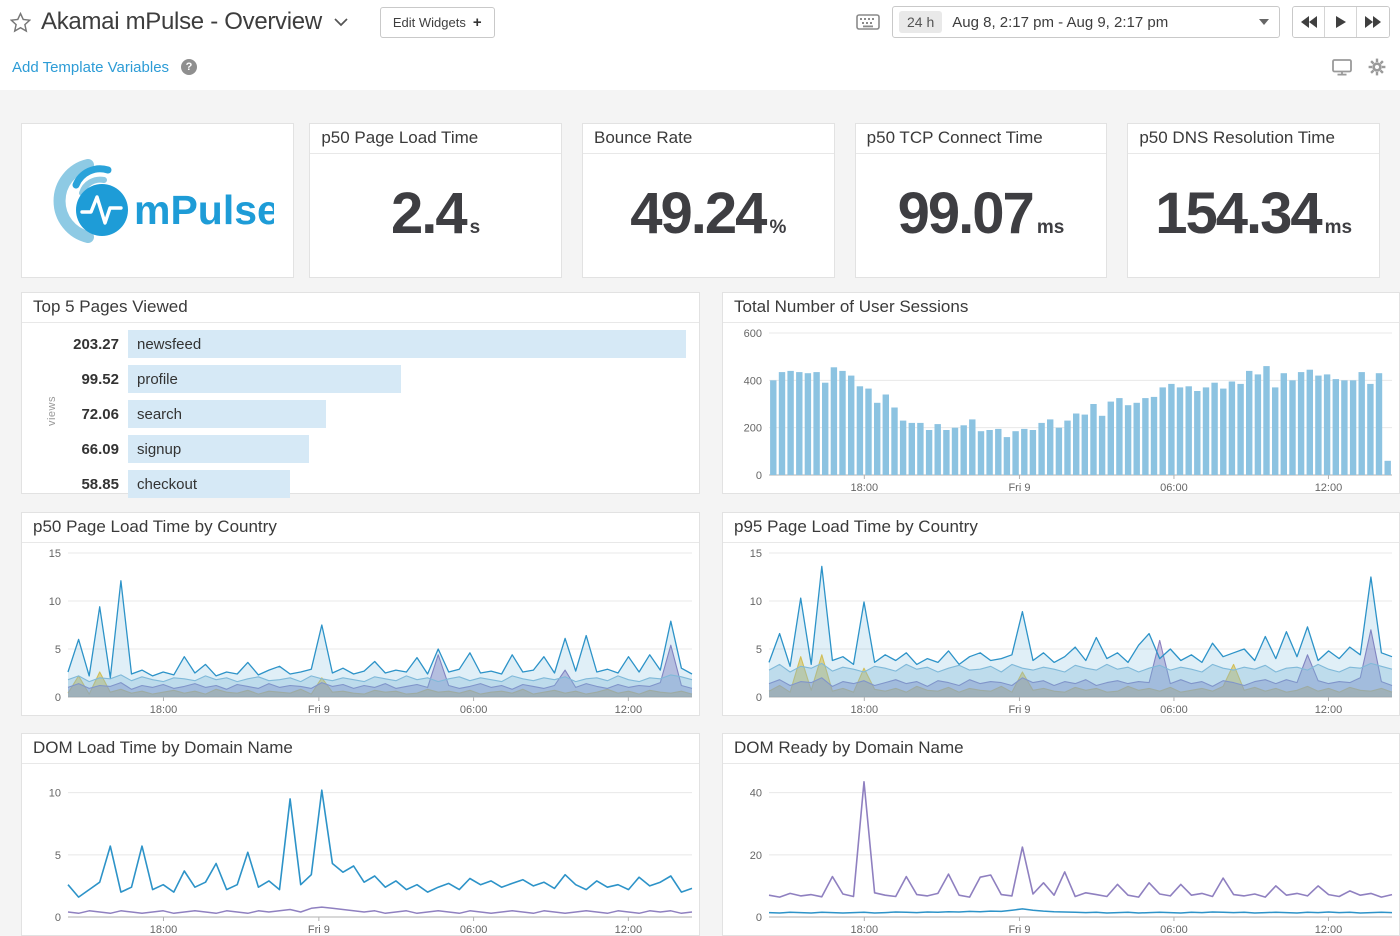  Describe the element at coordinates (1377, 67) in the screenshot. I see `settings-gear-icon` at that location.